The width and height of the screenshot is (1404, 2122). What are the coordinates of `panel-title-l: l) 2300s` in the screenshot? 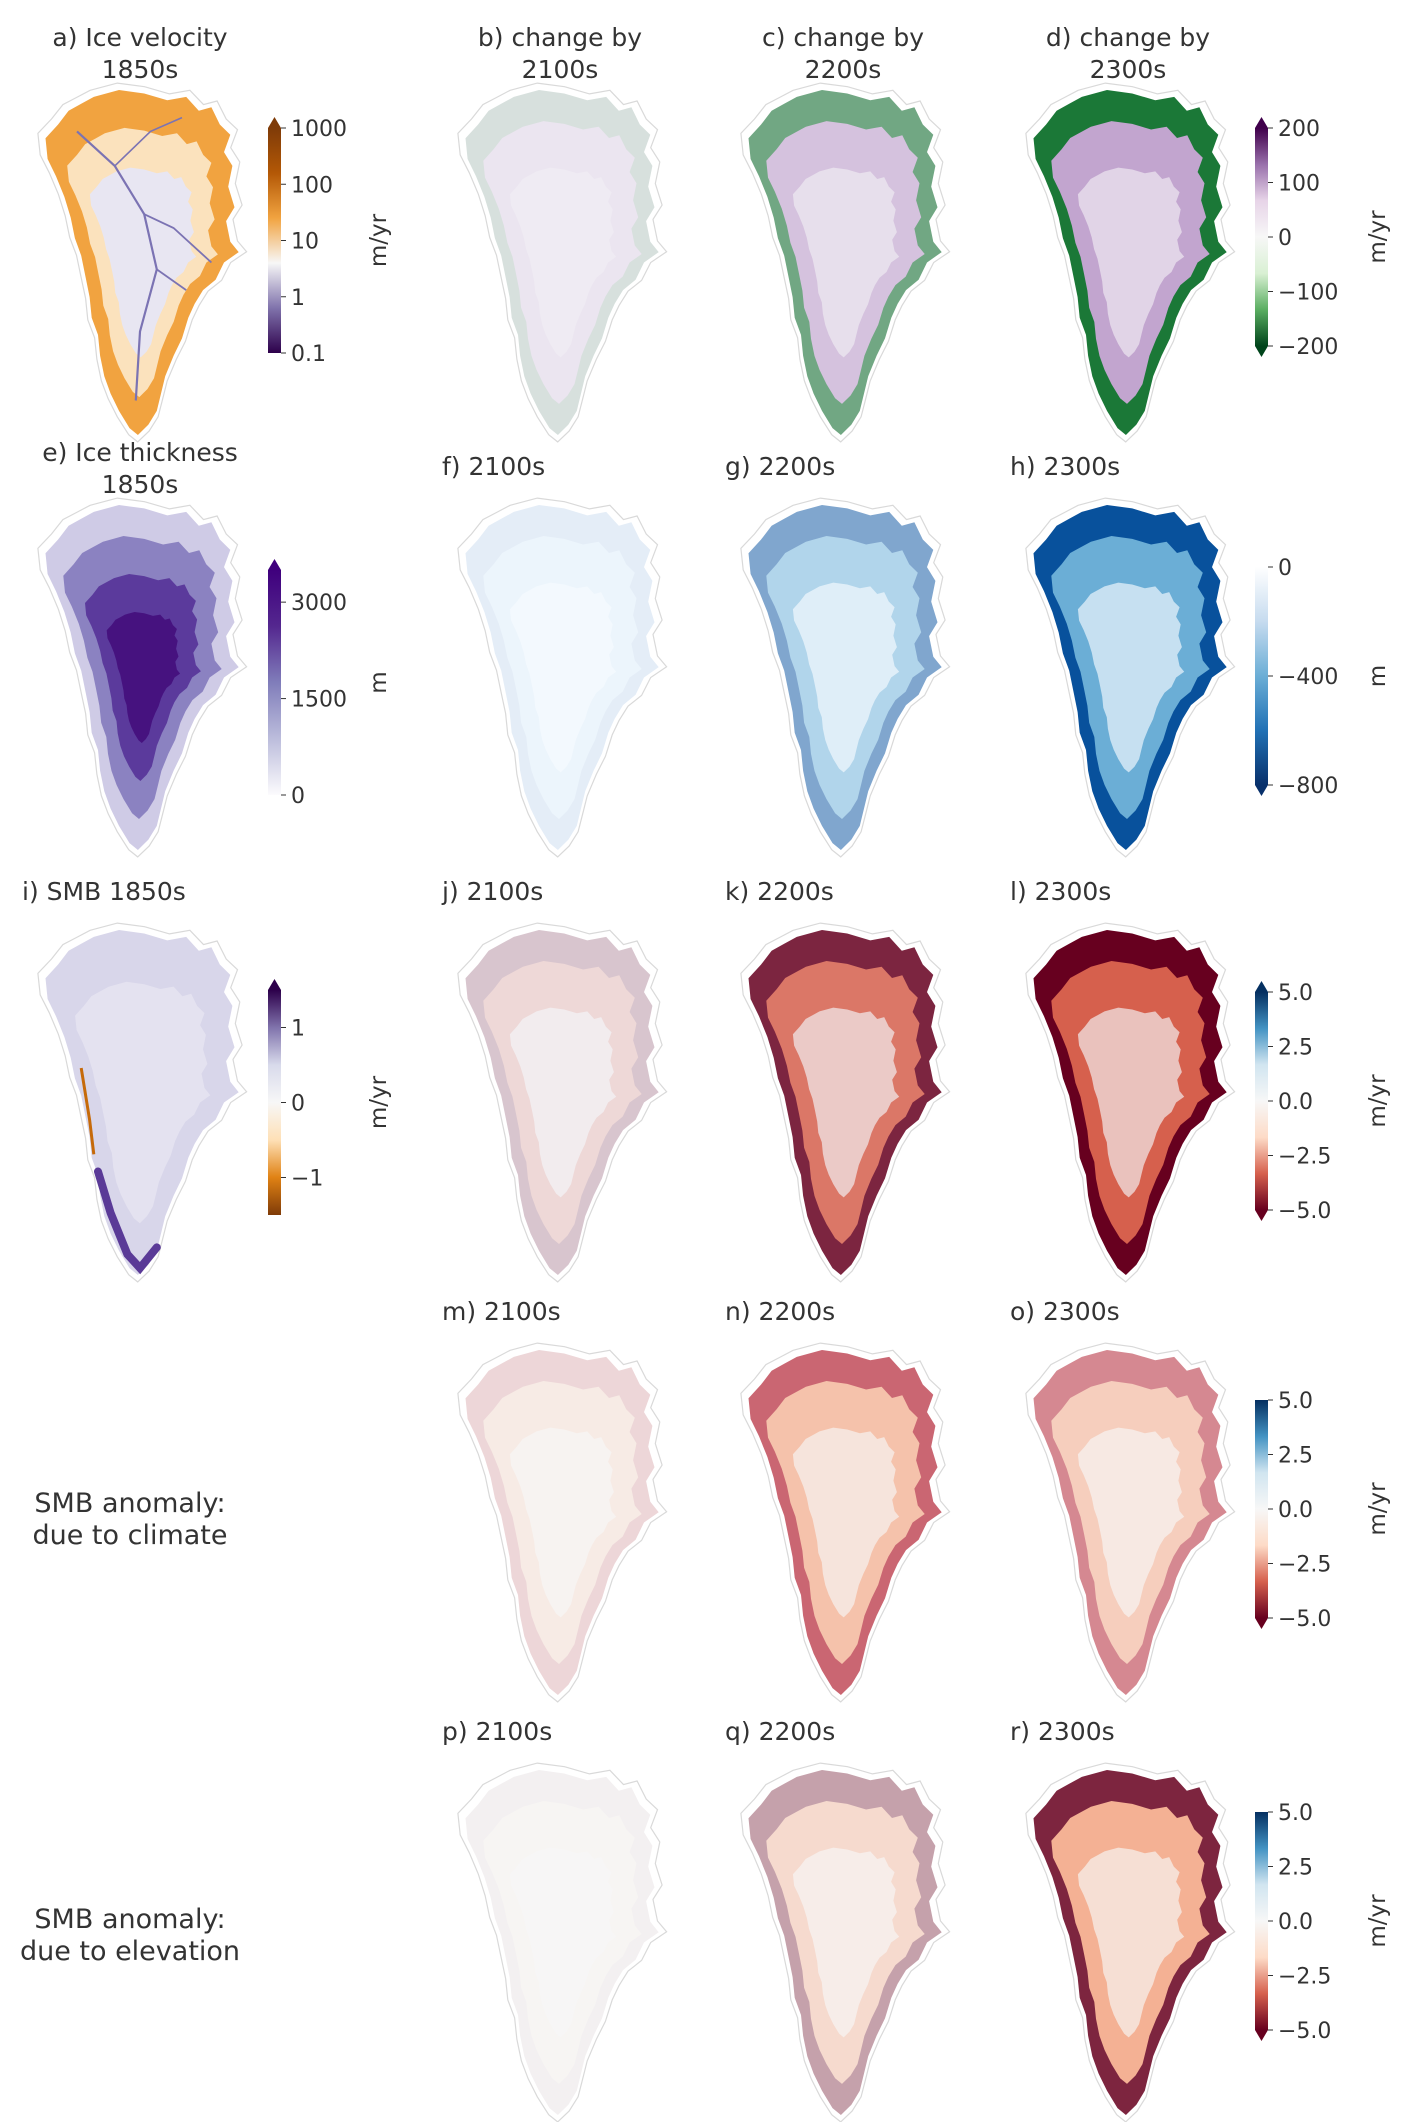 It's located at (1060, 891).